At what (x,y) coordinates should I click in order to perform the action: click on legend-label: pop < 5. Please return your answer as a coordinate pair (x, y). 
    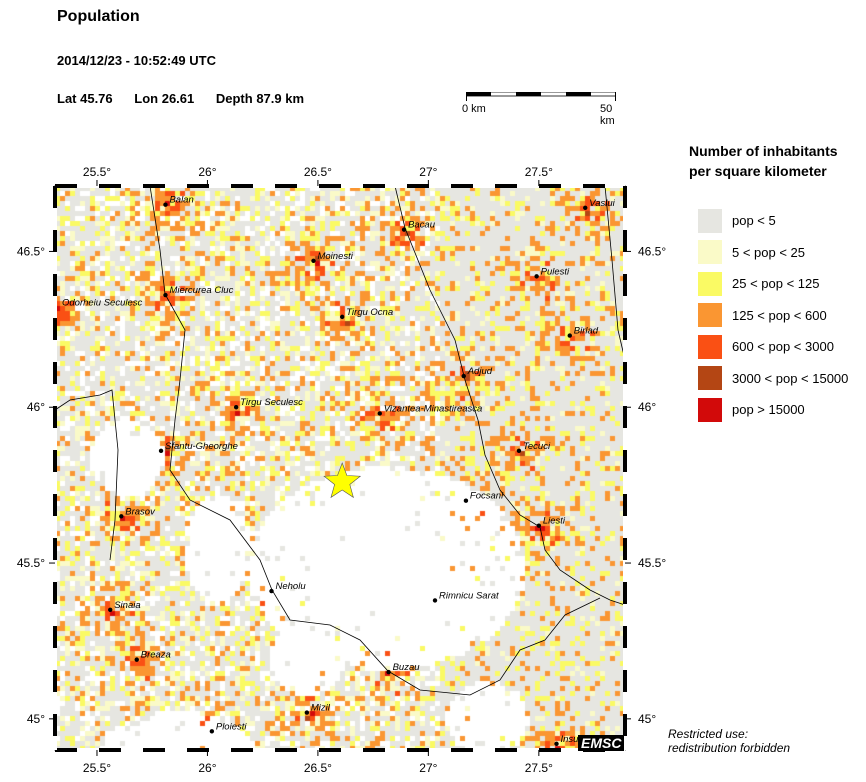
    Looking at the image, I should click on (754, 221).